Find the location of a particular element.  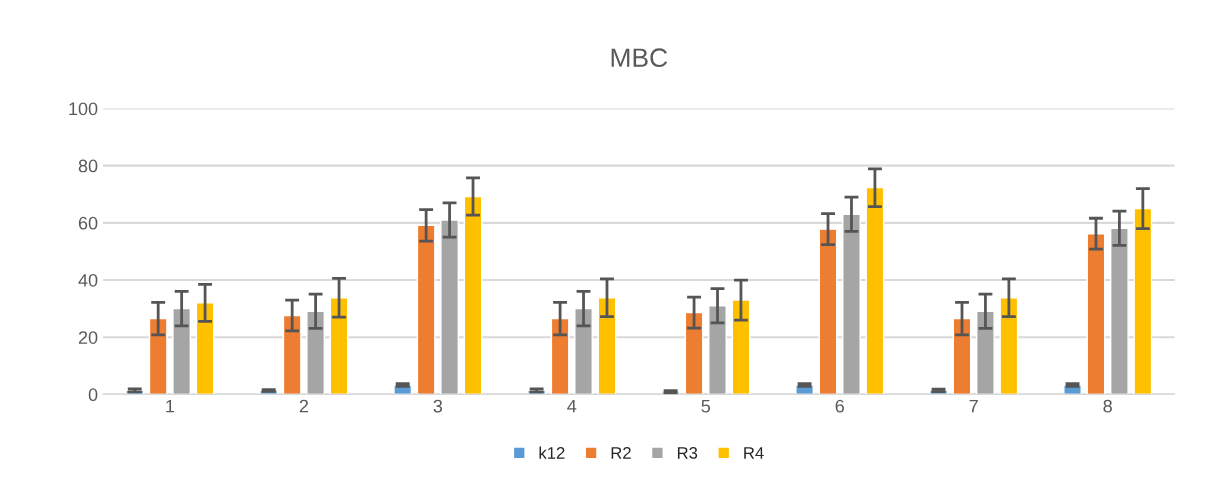

x-tick-label: 1 is located at coordinates (170, 406).